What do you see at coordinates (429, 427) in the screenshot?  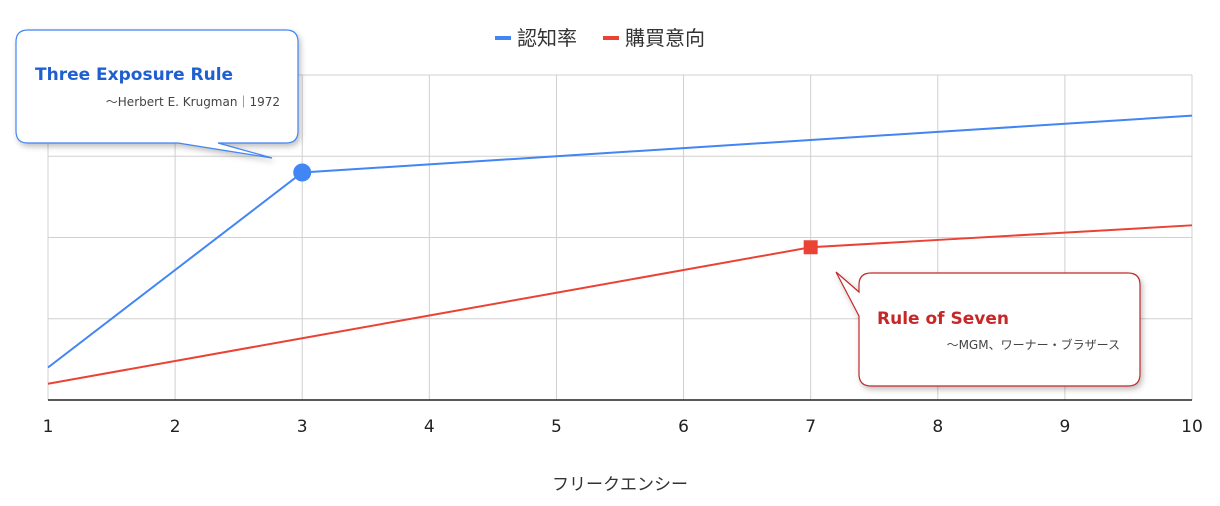 I see `x-tick-label: 4` at bounding box center [429, 427].